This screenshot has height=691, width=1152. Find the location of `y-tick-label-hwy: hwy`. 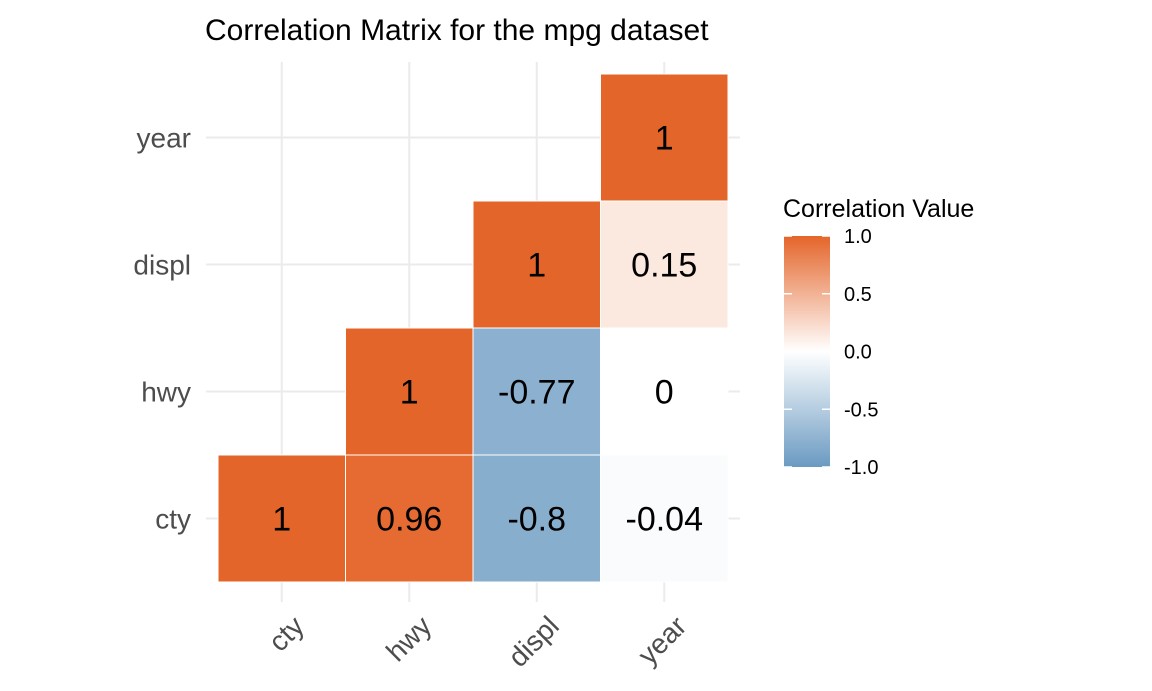

y-tick-label-hwy: hwy is located at coordinates (166, 392).